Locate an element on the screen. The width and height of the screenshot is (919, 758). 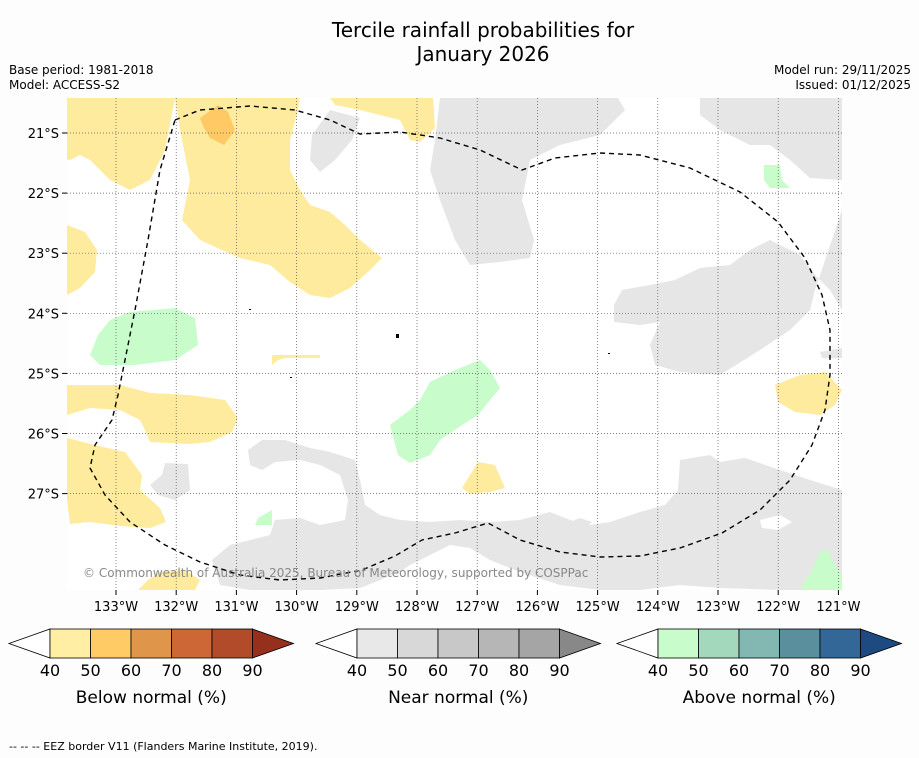
y-axis: 21°S 22°S 23°S 24°S 25°S 26°S 27°S is located at coordinates (47, 315).